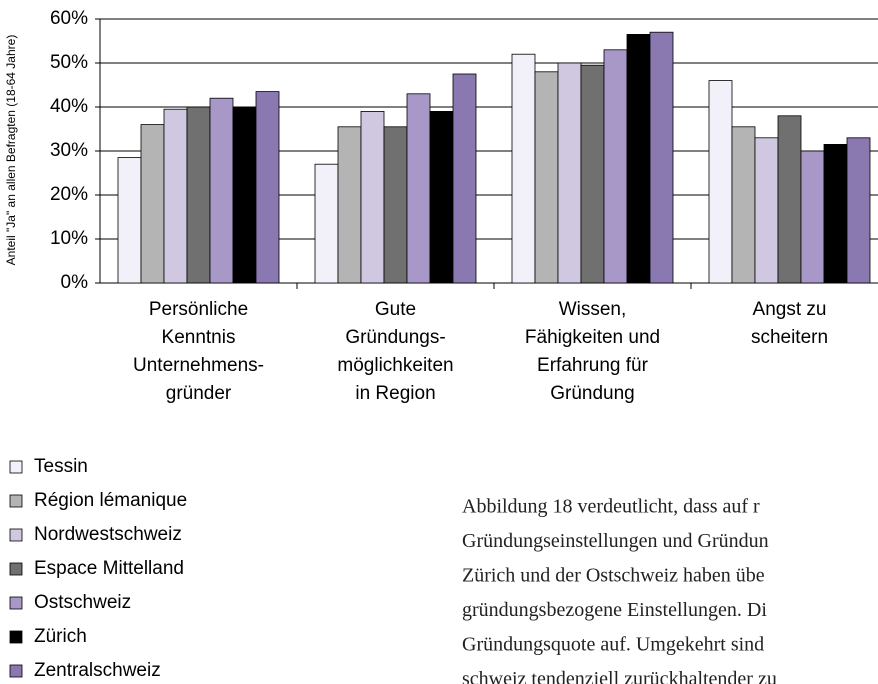  I want to click on paragraph-line: Abbildung 18 verdeutlicht, dass auf r, so click(611, 507).